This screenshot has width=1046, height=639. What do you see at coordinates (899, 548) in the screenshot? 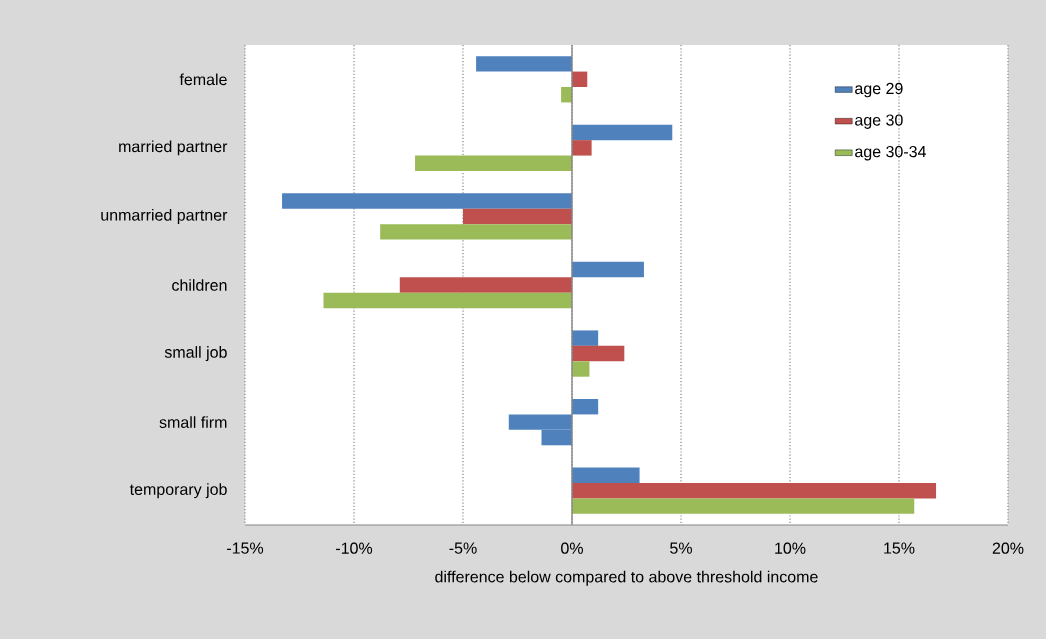
I see `x-tick-label: 15%` at bounding box center [899, 548].